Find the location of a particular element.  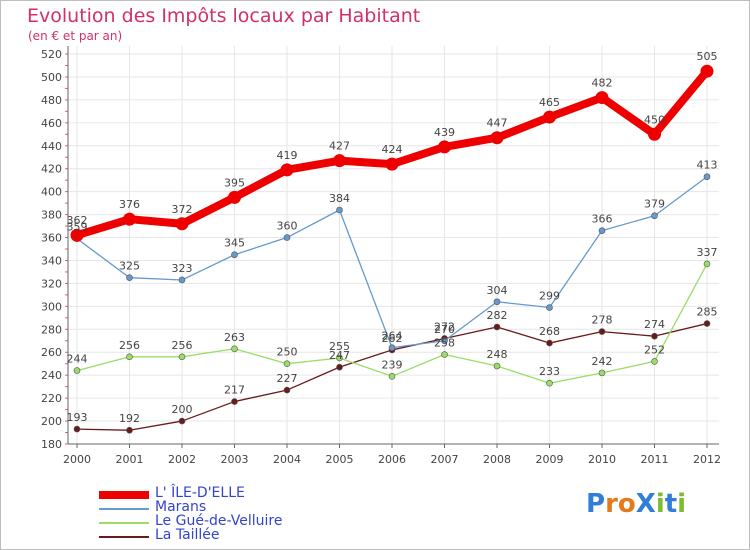

y-tick-label: 180 is located at coordinates (51, 444).